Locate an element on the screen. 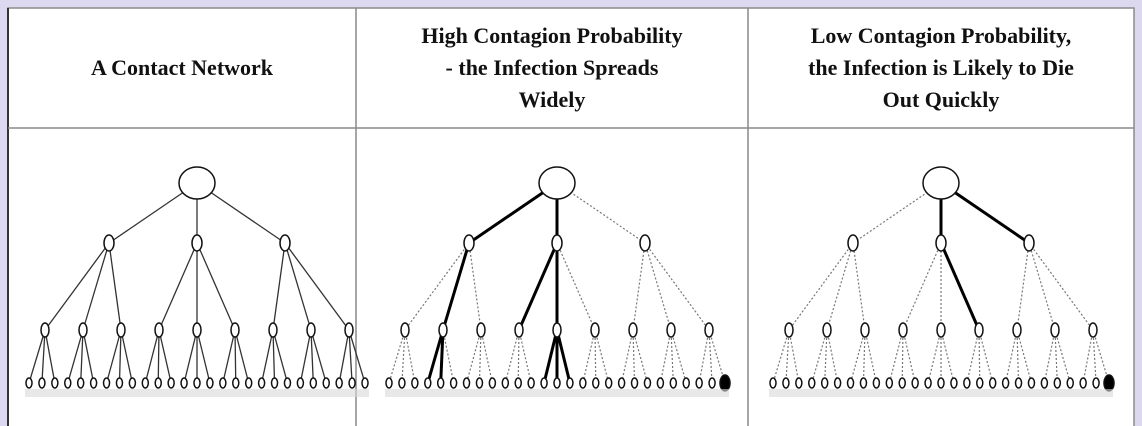 This screenshot has height=426, width=1142. ground-shadow is located at coordinates (197, 393).